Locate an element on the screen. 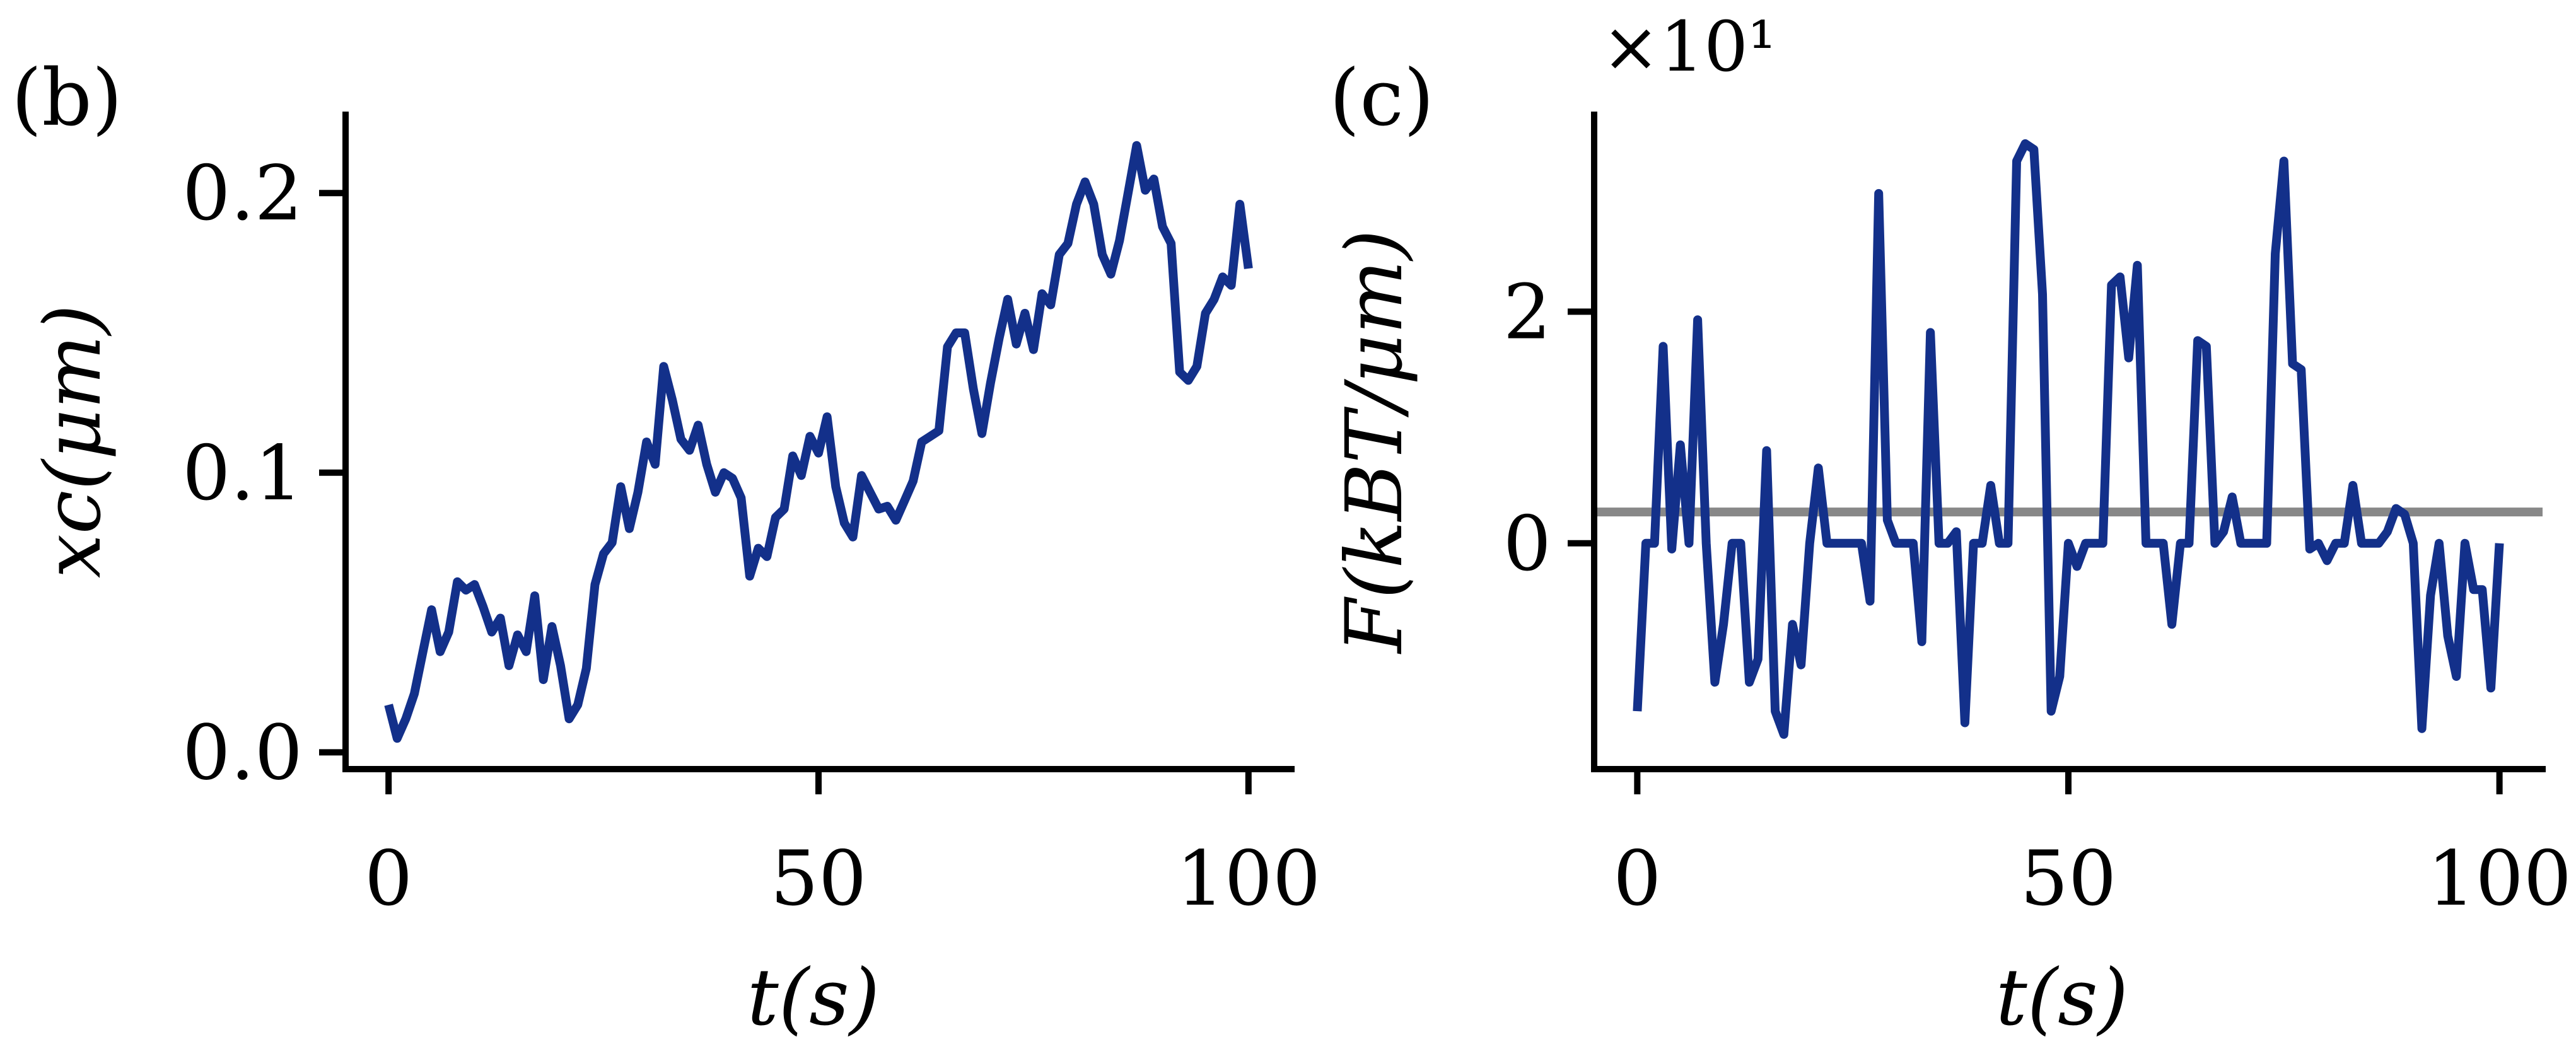  panel-b-x-axis-label: t(s) is located at coordinates (814, 998).